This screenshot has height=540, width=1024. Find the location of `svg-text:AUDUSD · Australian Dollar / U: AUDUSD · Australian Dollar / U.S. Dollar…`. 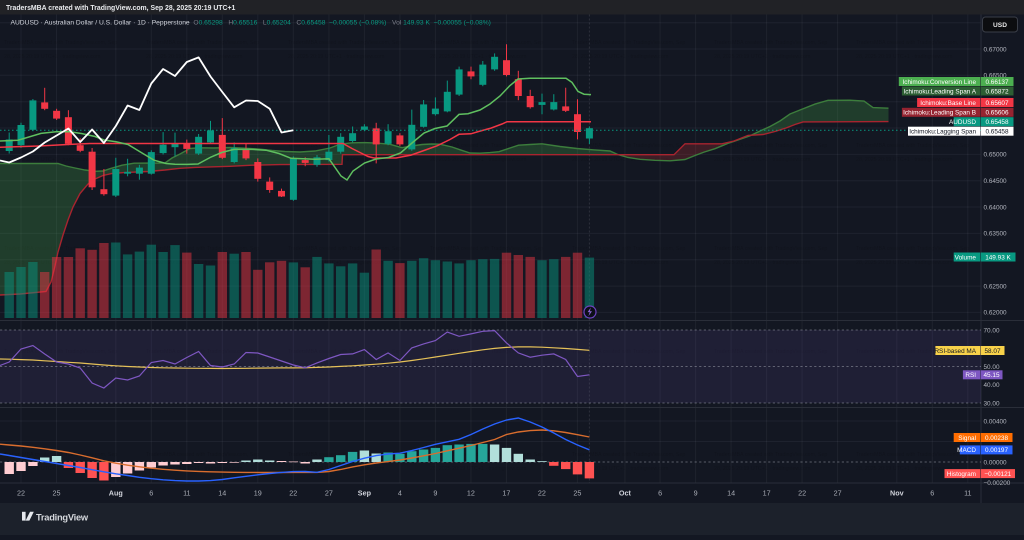

svg-text:AUDUSD · Australian Dollar / U: AUDUSD · Australian Dollar / U.S. Dollar… is located at coordinates (251, 22).